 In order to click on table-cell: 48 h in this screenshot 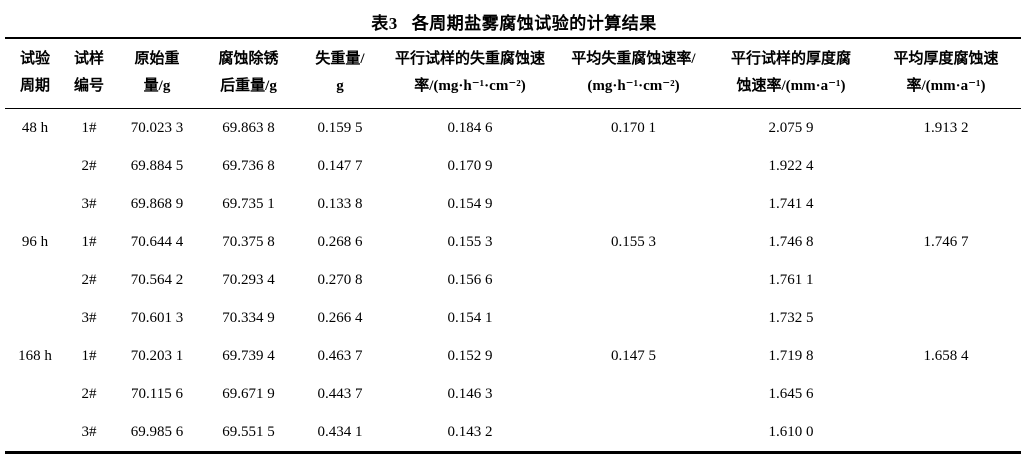, I will do `click(35, 127)`.